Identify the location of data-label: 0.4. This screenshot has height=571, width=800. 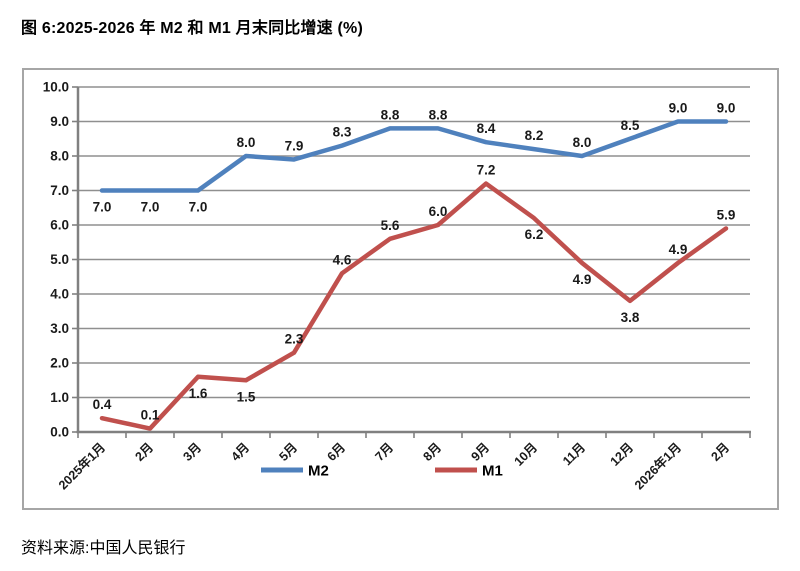
(102, 404).